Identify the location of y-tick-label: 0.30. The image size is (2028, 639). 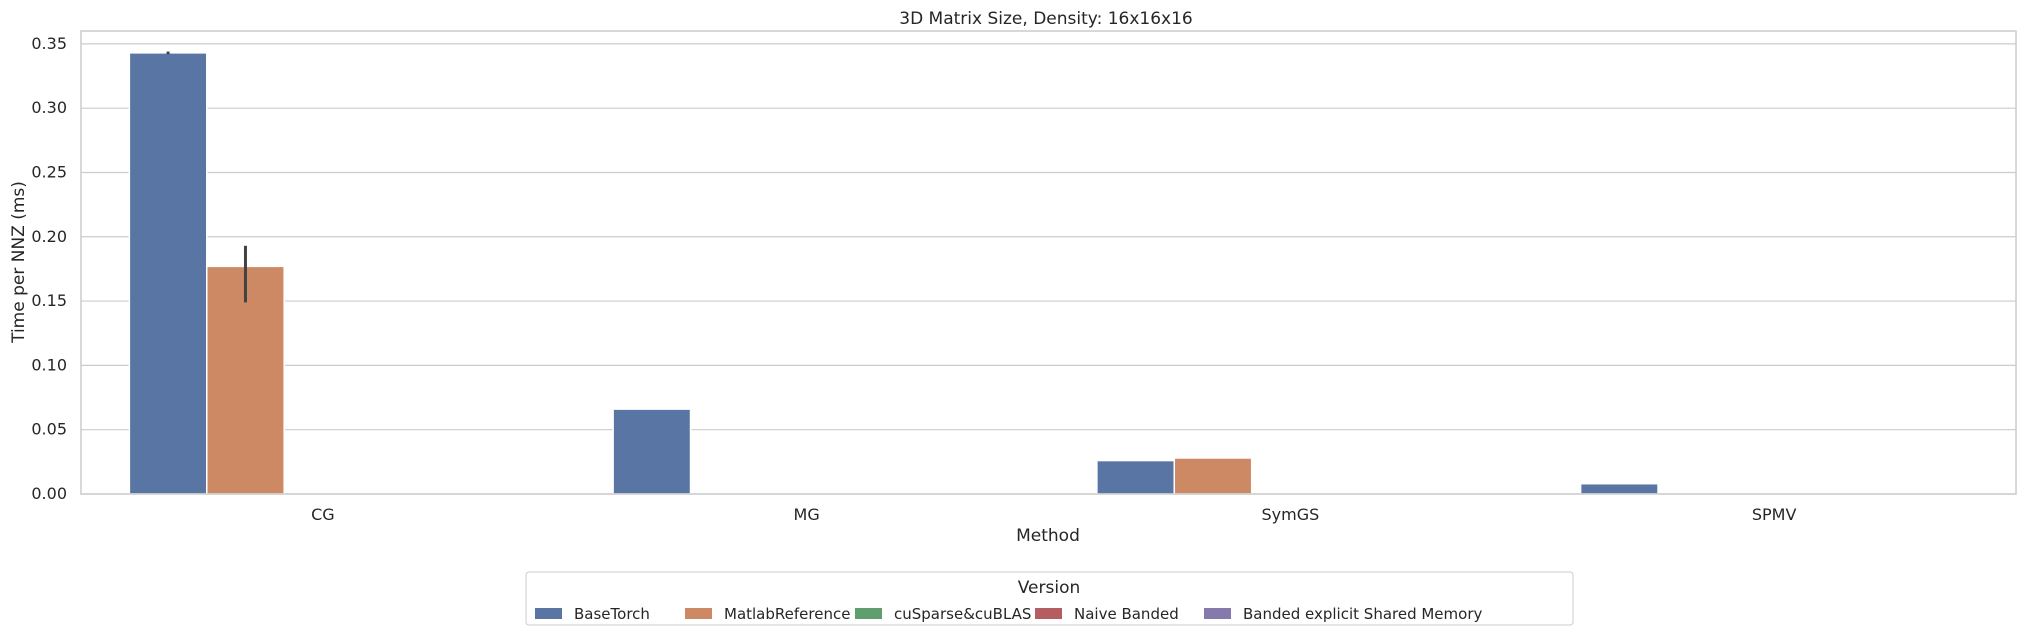
(49, 107).